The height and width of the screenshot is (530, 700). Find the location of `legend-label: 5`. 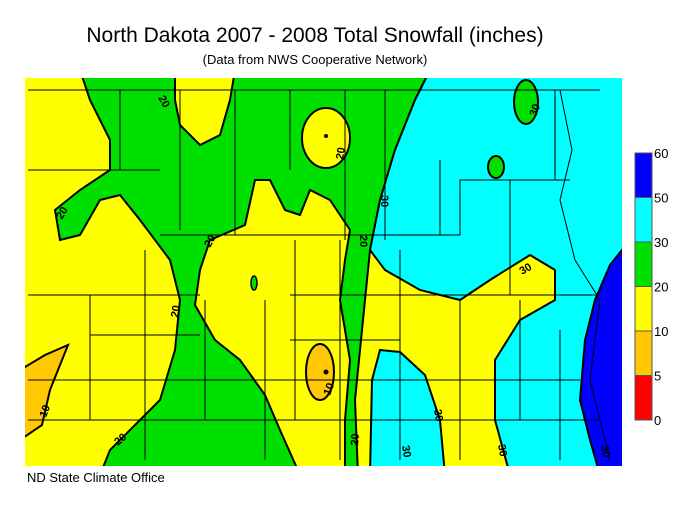

legend-label: 5 is located at coordinates (657, 376).